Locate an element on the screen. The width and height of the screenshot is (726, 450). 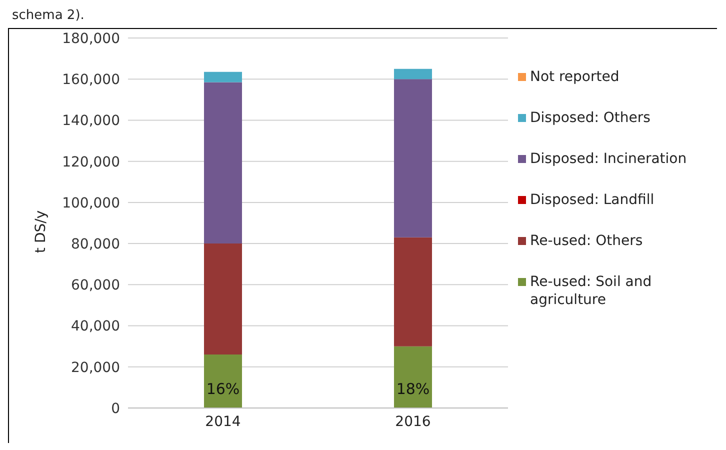
y-tick-label: 100,000 is located at coordinates (91, 203).